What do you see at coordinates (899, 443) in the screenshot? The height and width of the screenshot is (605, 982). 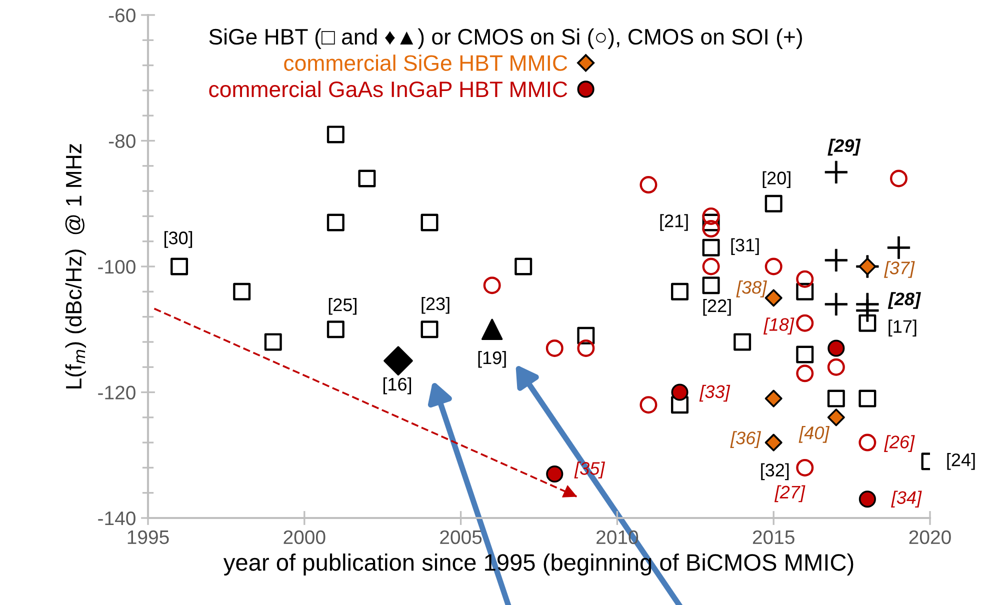 I see `annotation: [26]` at bounding box center [899, 443].